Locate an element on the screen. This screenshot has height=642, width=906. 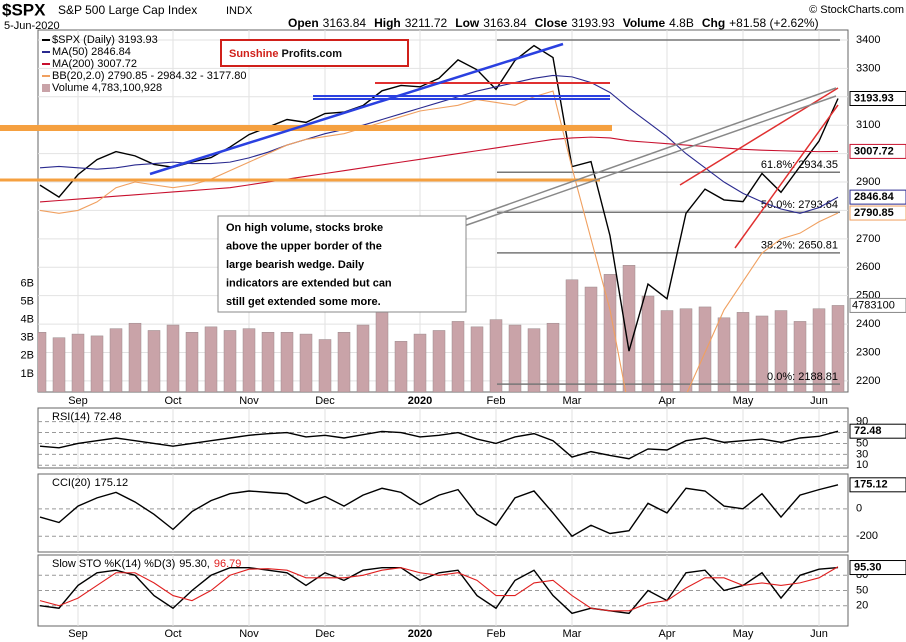
annotation-box is located at coordinates (342, 264).